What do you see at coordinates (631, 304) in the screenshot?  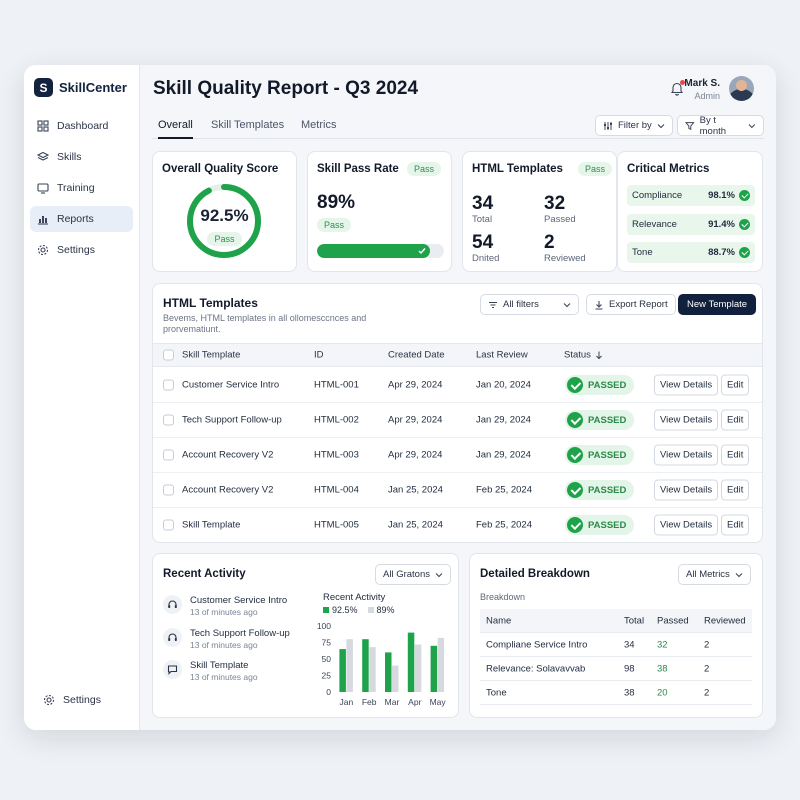 I see `export-report-button: Export Report` at bounding box center [631, 304].